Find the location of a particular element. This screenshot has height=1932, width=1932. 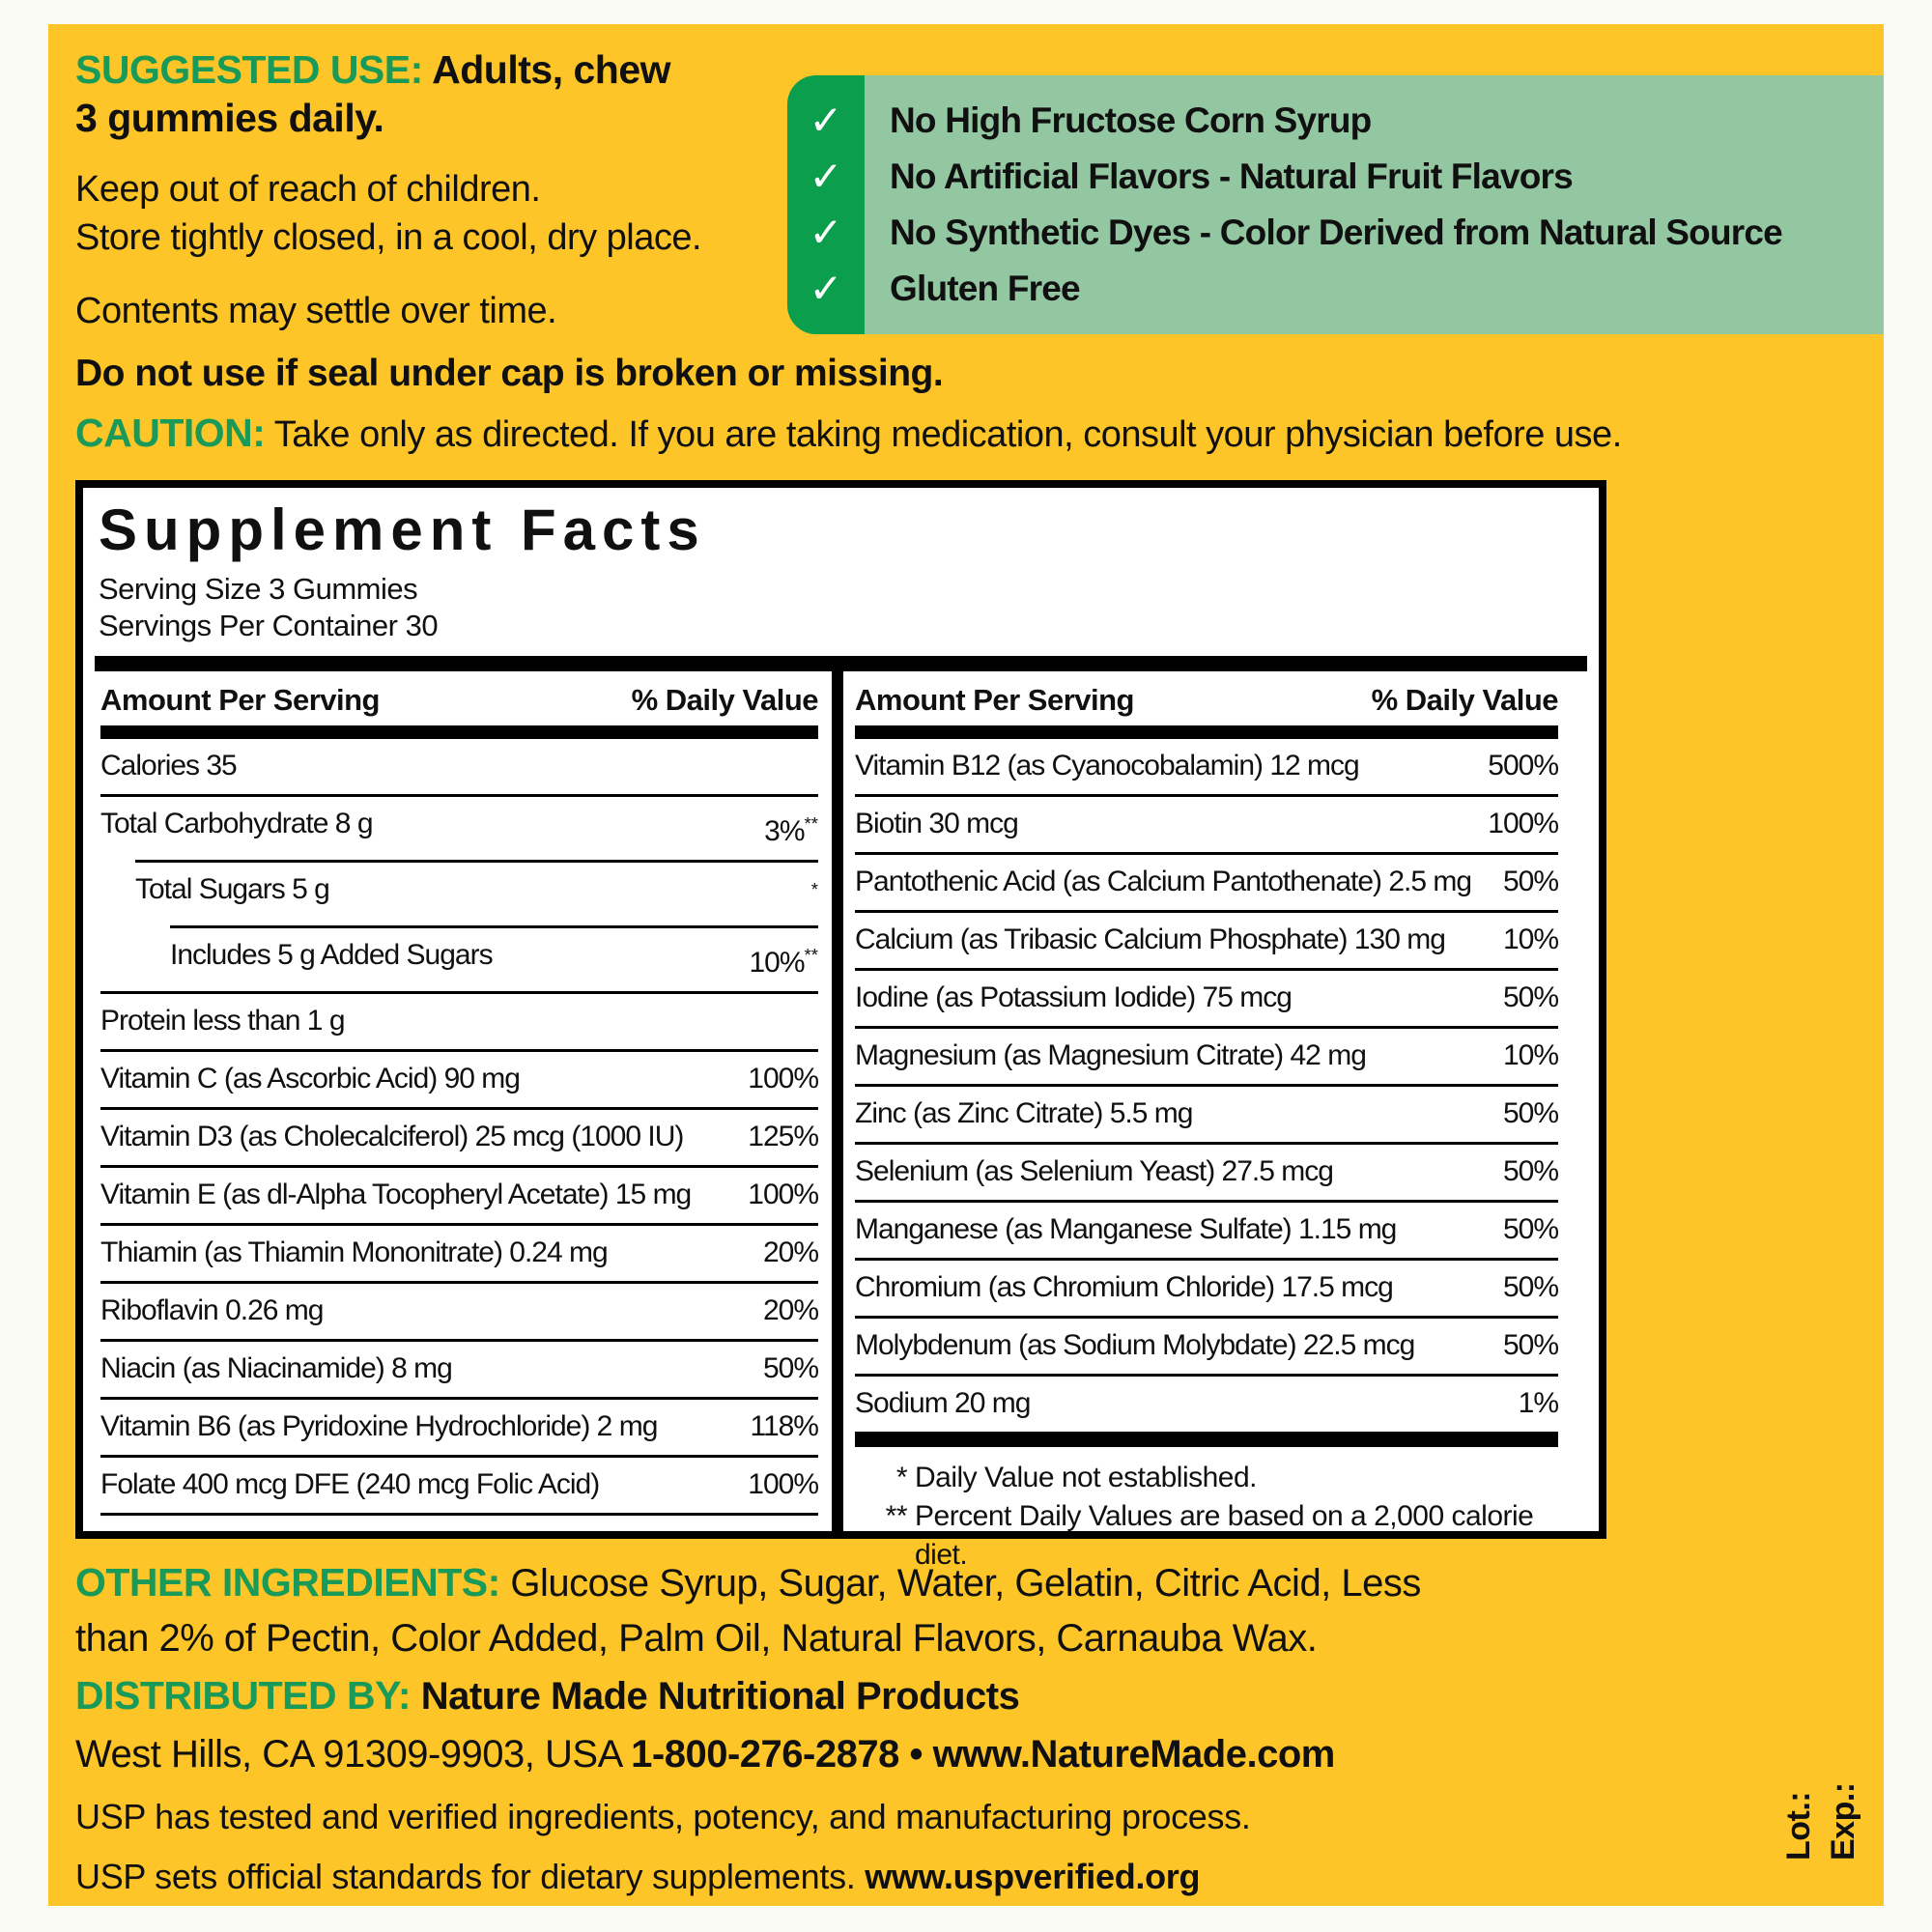

settle-line: Contents may settle over time. is located at coordinates (316, 311).